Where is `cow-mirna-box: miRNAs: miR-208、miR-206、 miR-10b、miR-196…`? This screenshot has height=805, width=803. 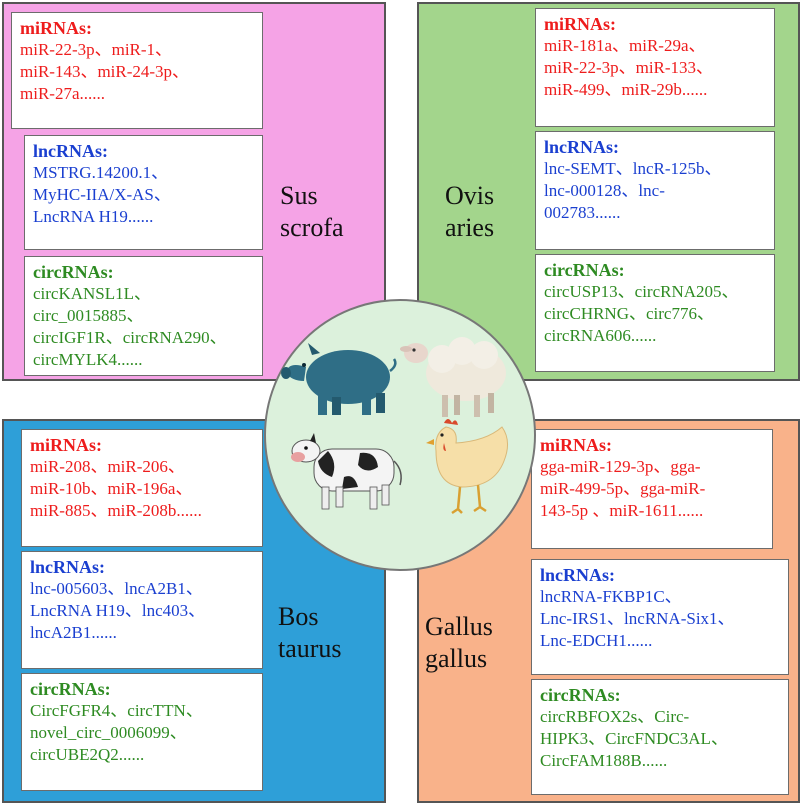 cow-mirna-box: miRNAs: miR-208、miR-206、 miR-10b、miR-196… is located at coordinates (142, 488).